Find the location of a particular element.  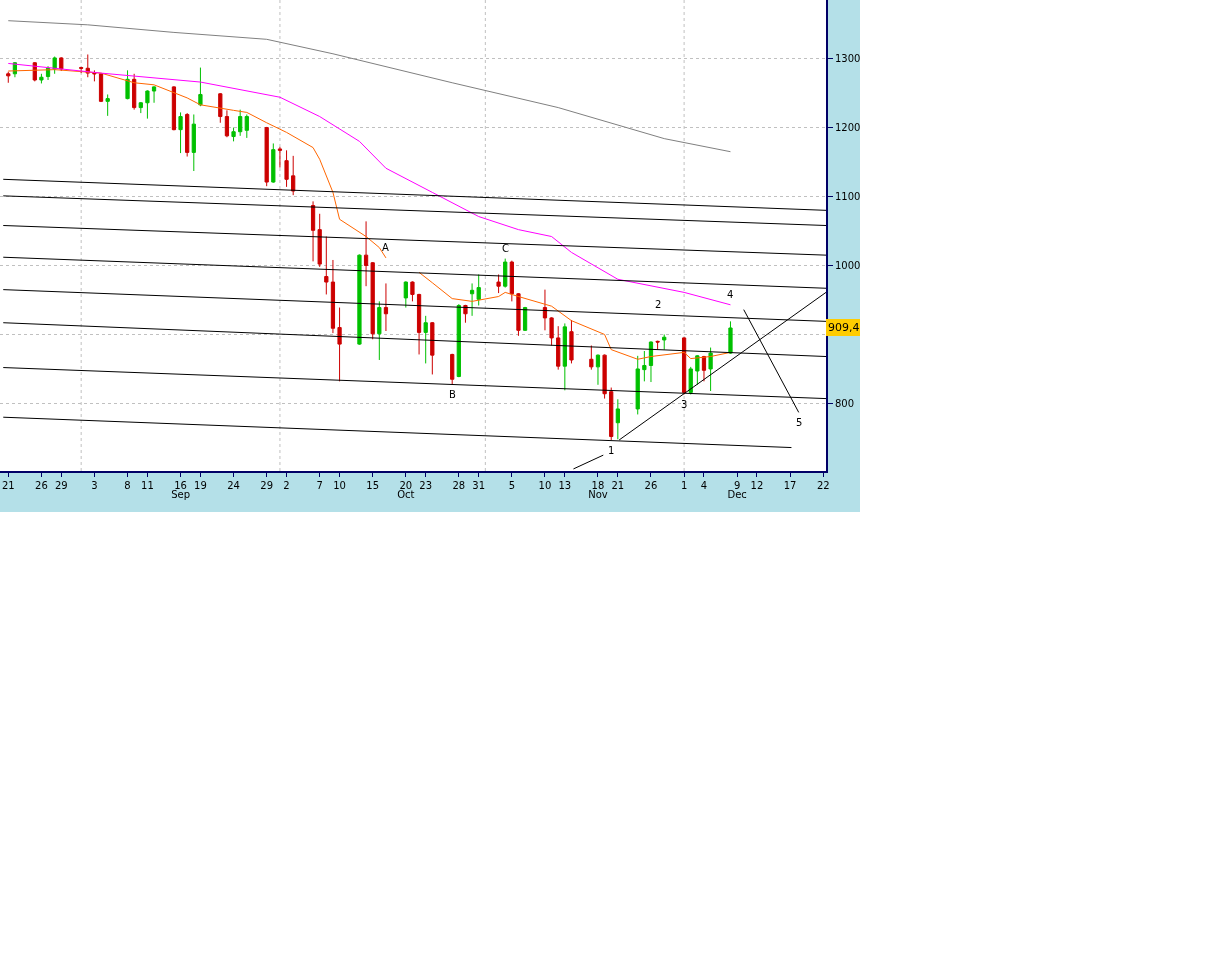

annotation: 4 is located at coordinates (730, 294).